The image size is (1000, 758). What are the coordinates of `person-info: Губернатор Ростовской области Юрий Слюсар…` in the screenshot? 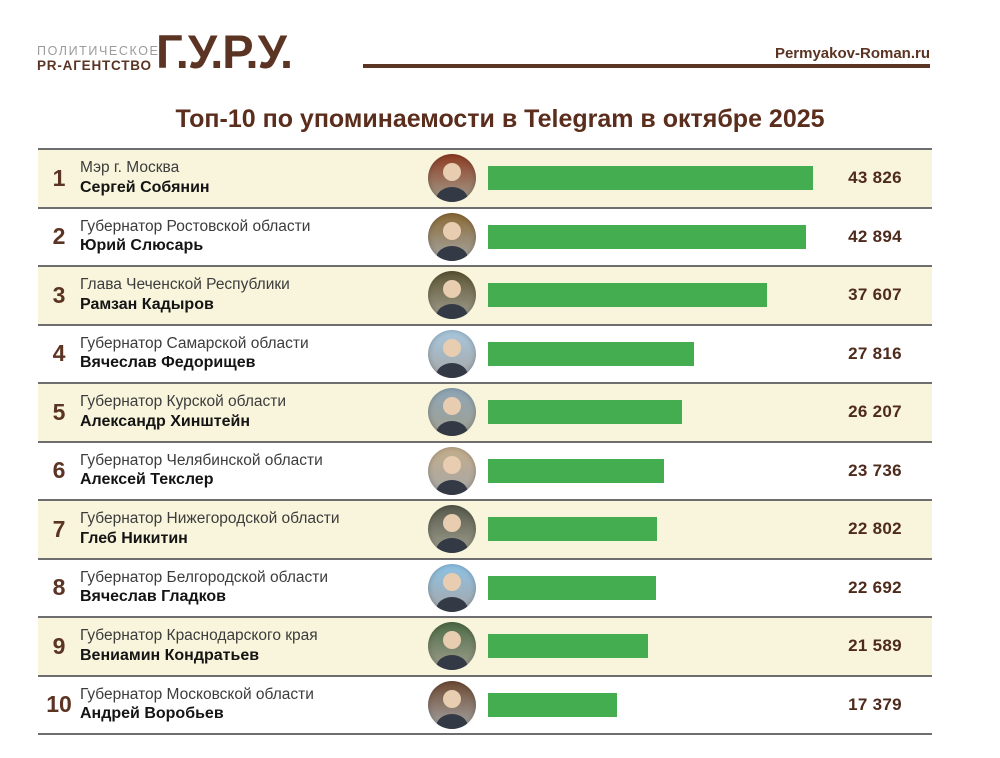 It's located at (233, 237).